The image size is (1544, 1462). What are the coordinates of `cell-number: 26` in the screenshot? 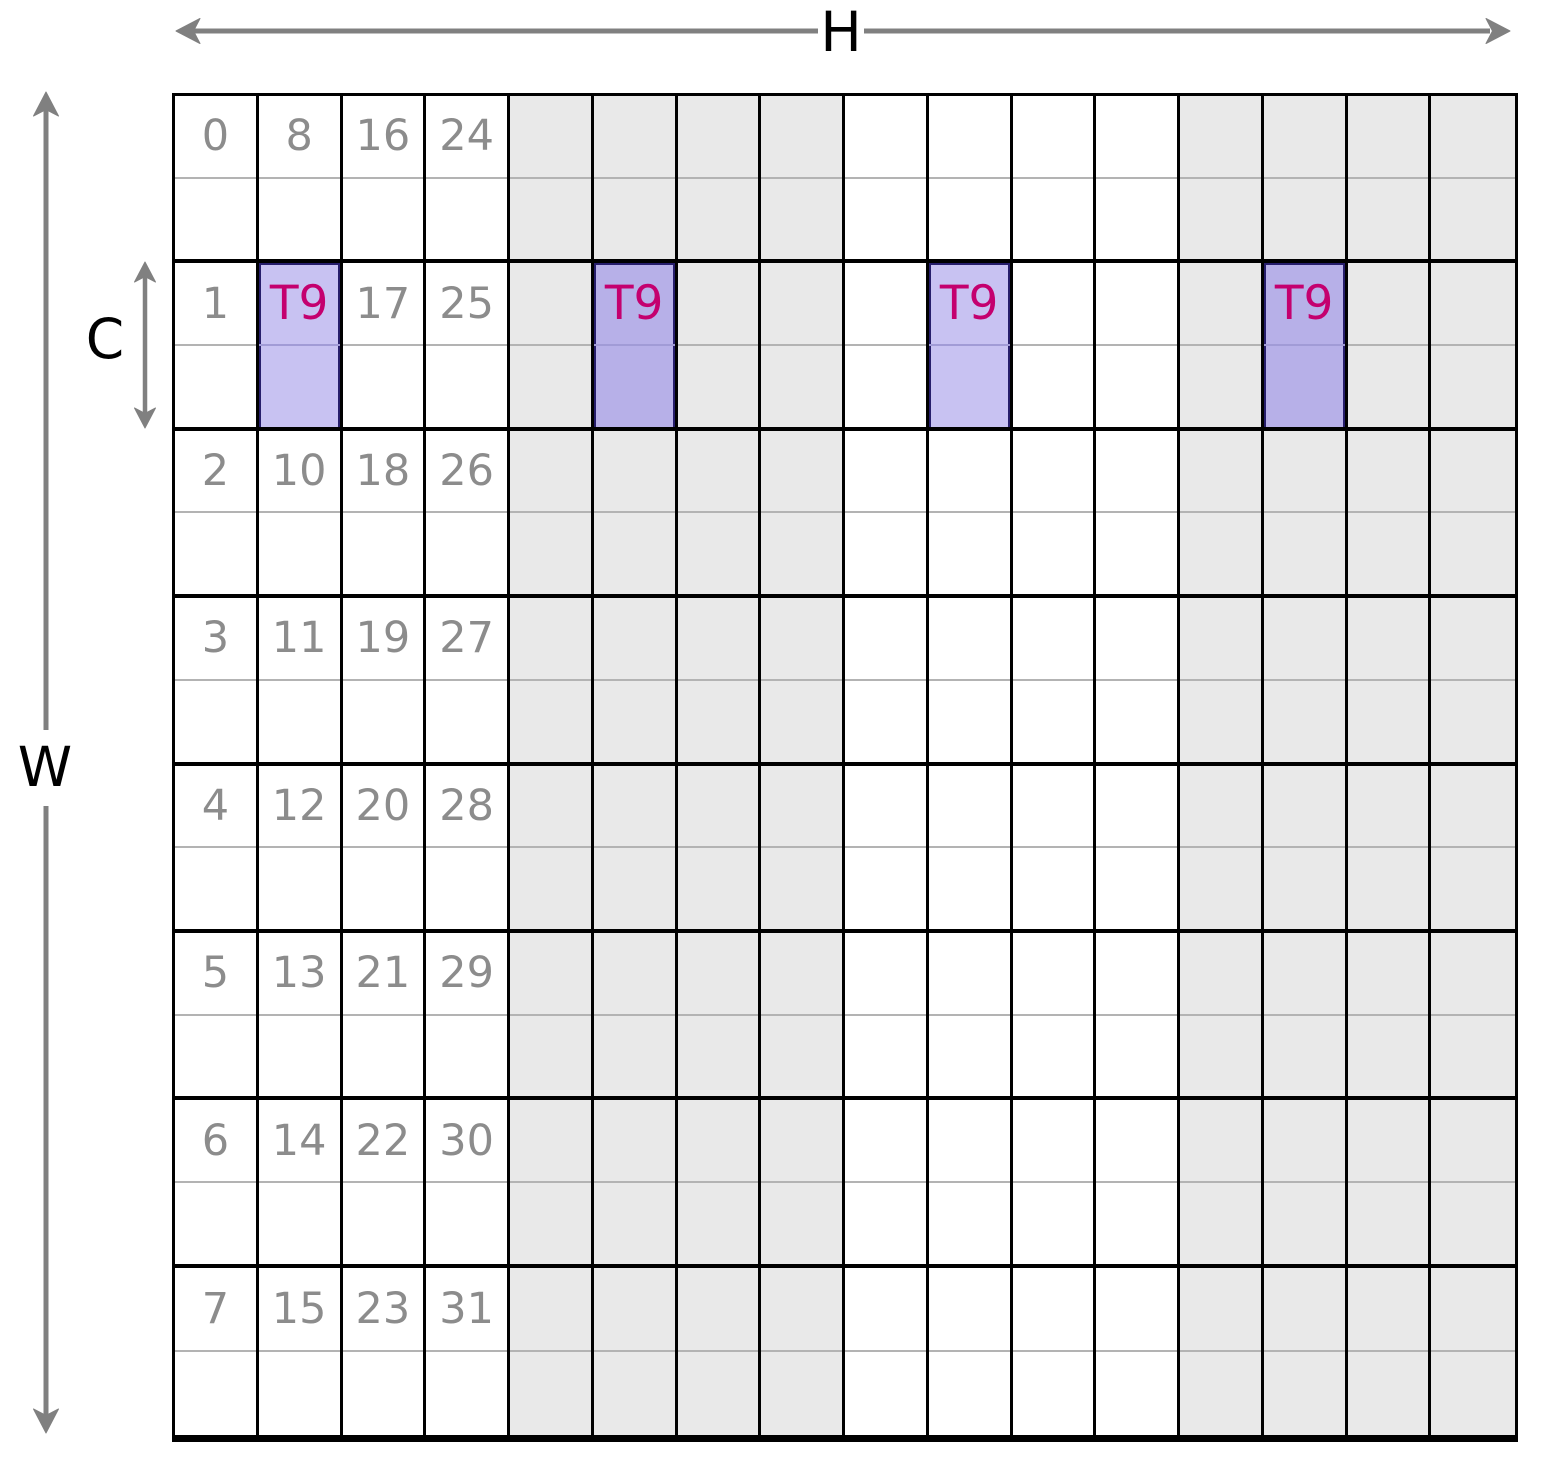 It's located at (466, 471).